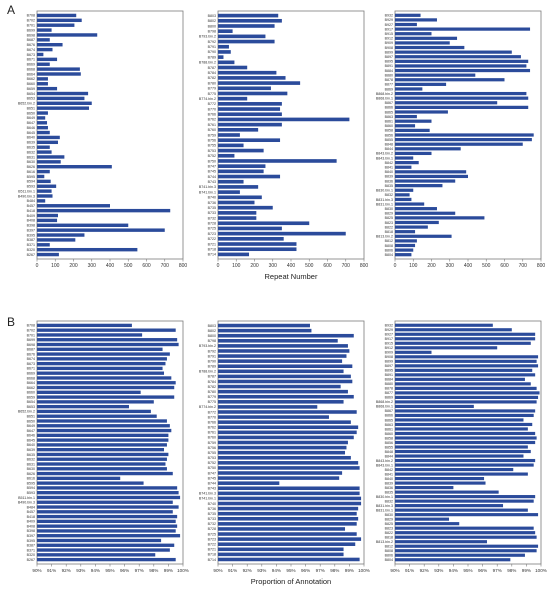  Describe the element at coordinates (389, 89) in the screenshot. I see `category-label: B869` at that location.